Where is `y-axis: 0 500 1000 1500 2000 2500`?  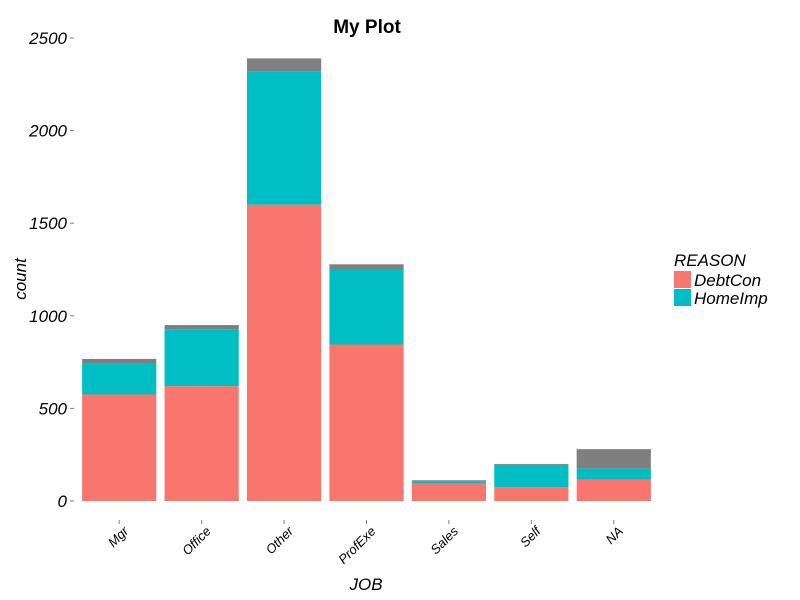
y-axis: 0 500 1000 1500 2000 2500 is located at coordinates (51, 270).